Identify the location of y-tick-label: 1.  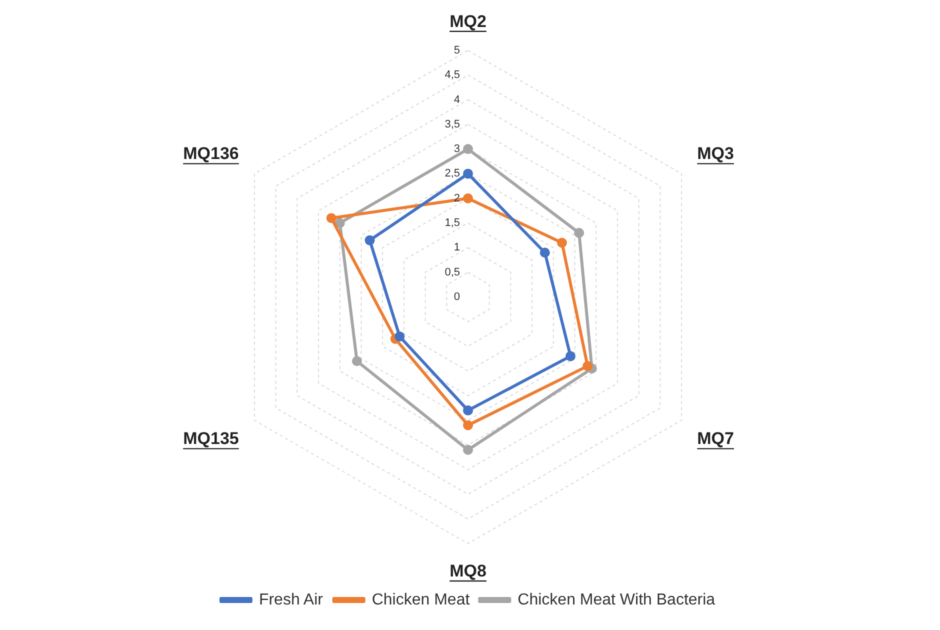
(457, 248).